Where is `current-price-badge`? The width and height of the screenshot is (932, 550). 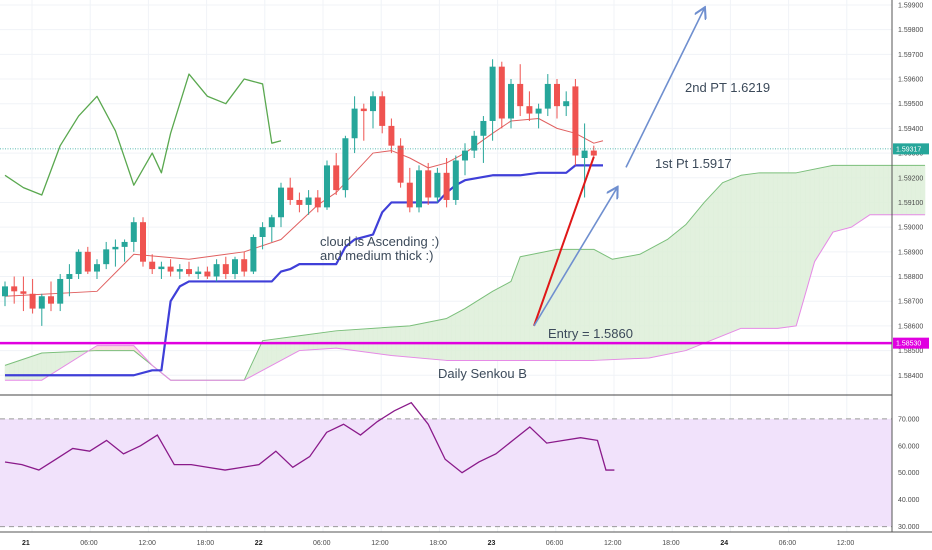 current-price-badge is located at coordinates (911, 149).